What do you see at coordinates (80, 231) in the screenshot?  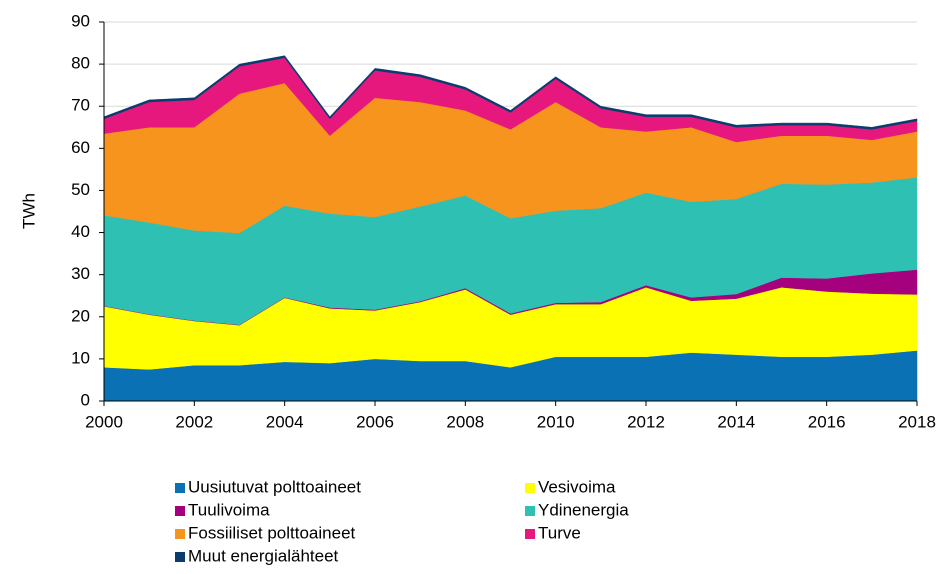 I see `y-tick-label: 40` at bounding box center [80, 231].